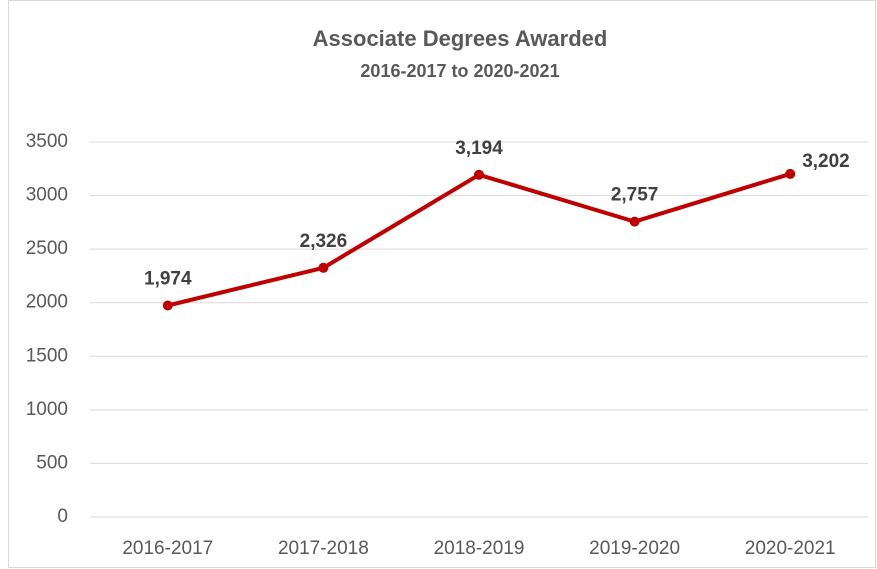 This screenshot has height=569, width=877. I want to click on data-label: 3,202, so click(826, 161).